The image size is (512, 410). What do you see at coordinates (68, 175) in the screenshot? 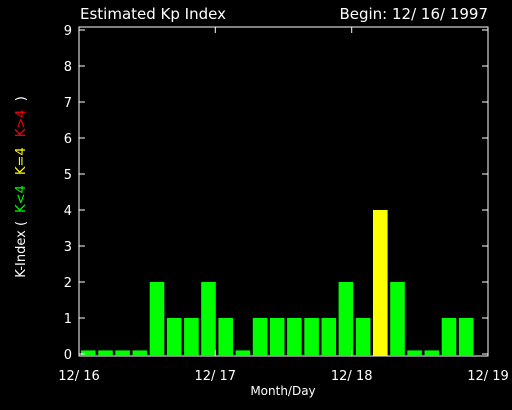
I see `y-tick-label: 5` at bounding box center [68, 175].